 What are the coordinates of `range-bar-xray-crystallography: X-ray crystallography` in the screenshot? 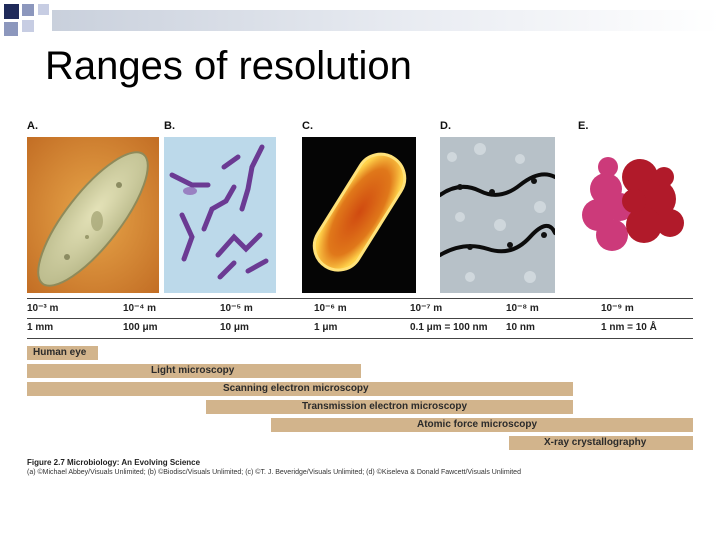 It's located at (601, 443).